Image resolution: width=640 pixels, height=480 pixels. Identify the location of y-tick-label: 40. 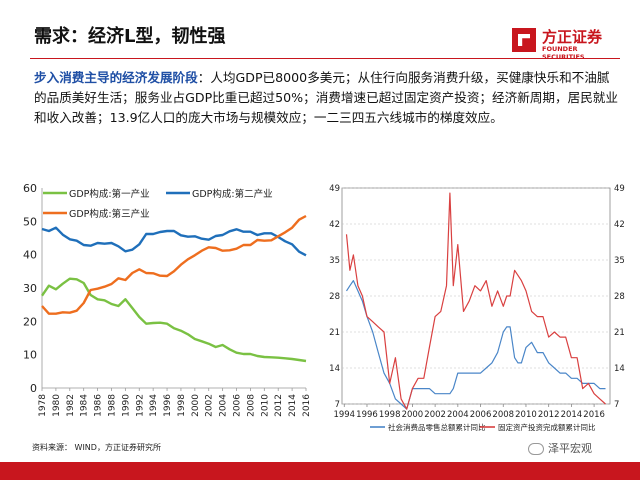
(30, 255).